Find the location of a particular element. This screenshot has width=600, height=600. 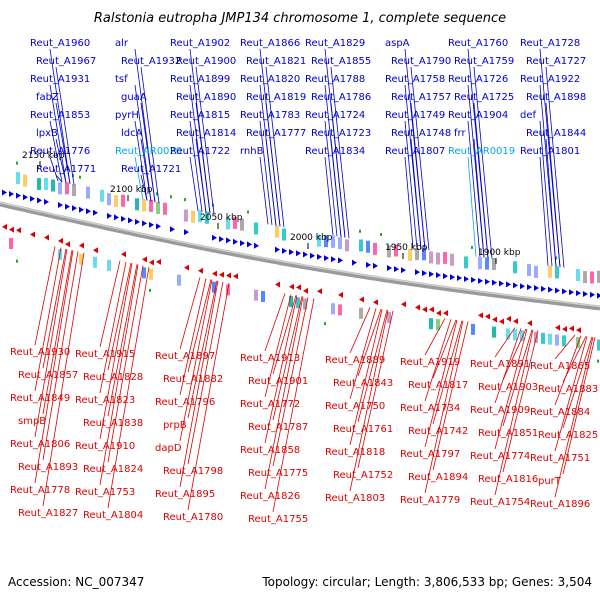

gene-label-reverse: Reut_A1897 is located at coordinates (185, 356).